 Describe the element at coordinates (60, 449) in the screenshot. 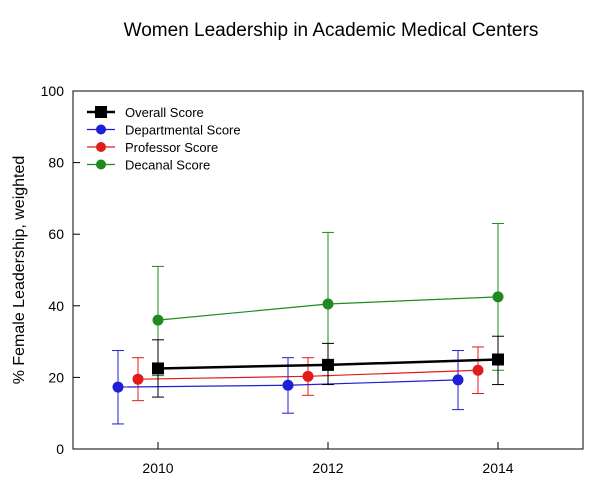

I see `y-tick-label: 0` at that location.